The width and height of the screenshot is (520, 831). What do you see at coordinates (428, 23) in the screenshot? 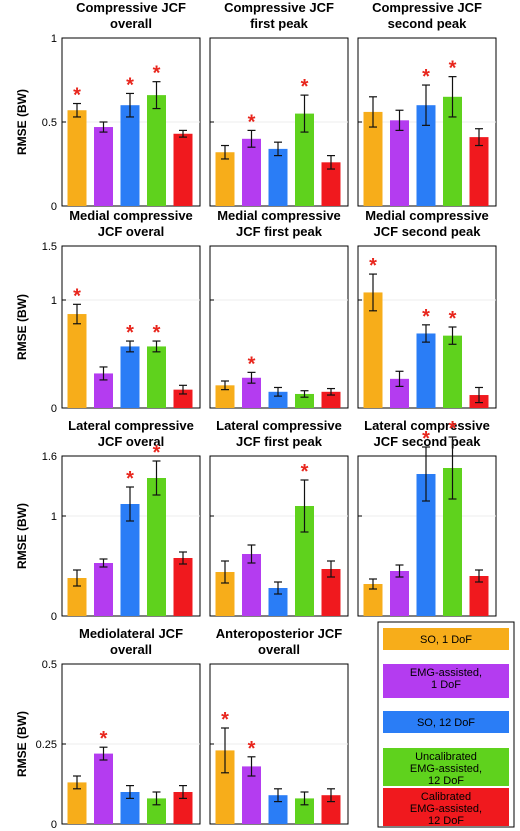
I see `chart-title: second peak` at bounding box center [428, 23].